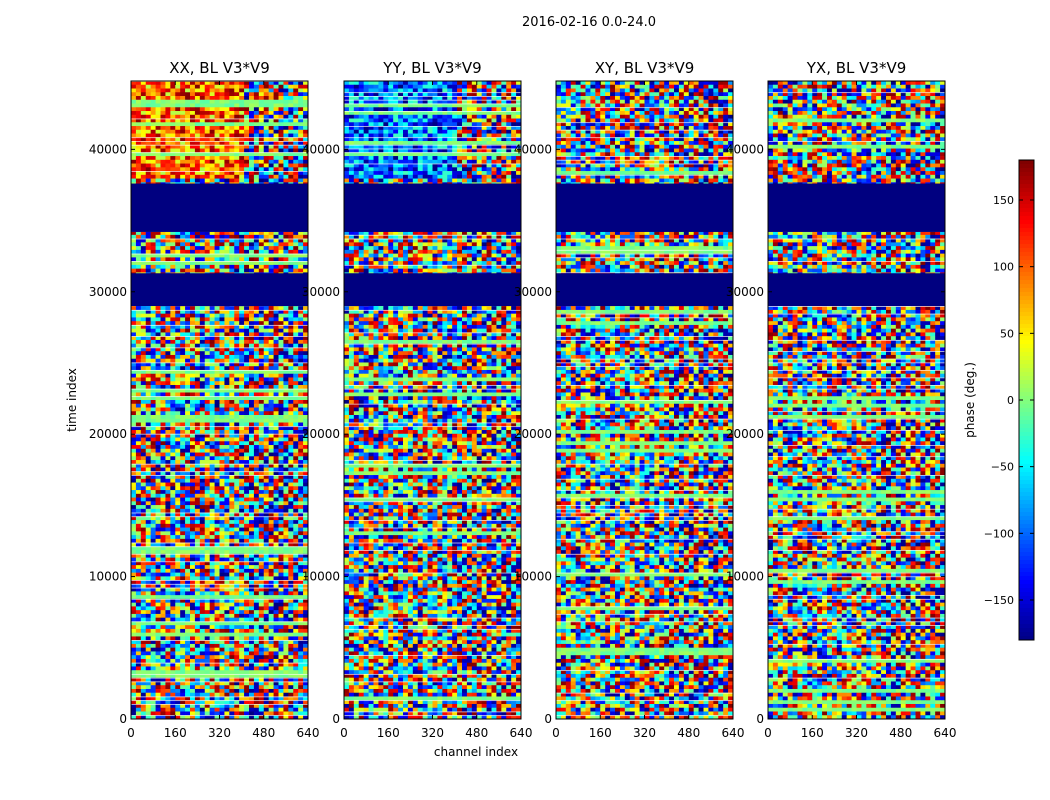  I want to click on colorbar: 150 100 50 0 −50 −100 −150, so click(1009, 400).